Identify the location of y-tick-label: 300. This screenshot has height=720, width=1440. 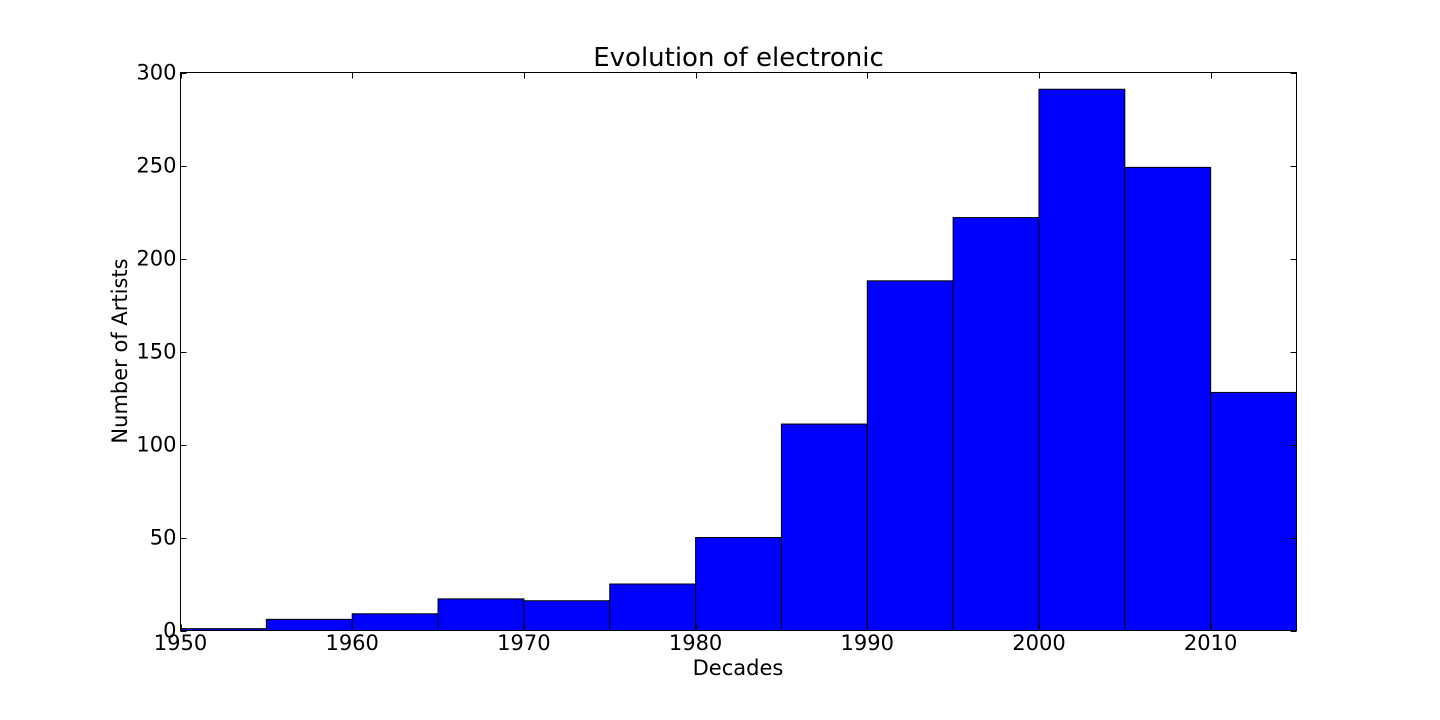
(156, 73).